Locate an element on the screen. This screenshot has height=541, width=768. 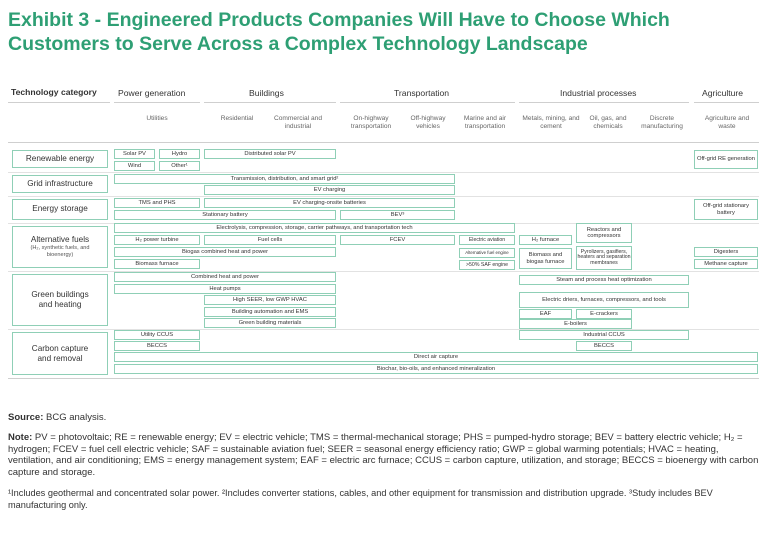
row-label: Carbon capture and removal is located at coordinates (60, 353).